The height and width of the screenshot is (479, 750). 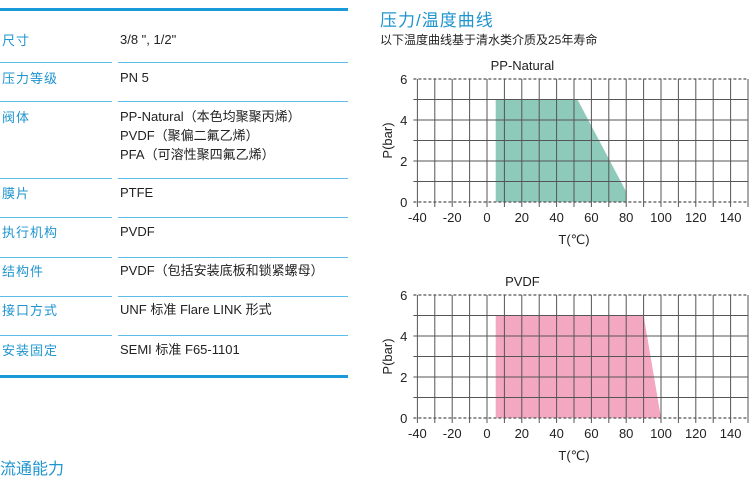 I want to click on spec-value: 3/8 ", 1/2", so click(x=148, y=39).